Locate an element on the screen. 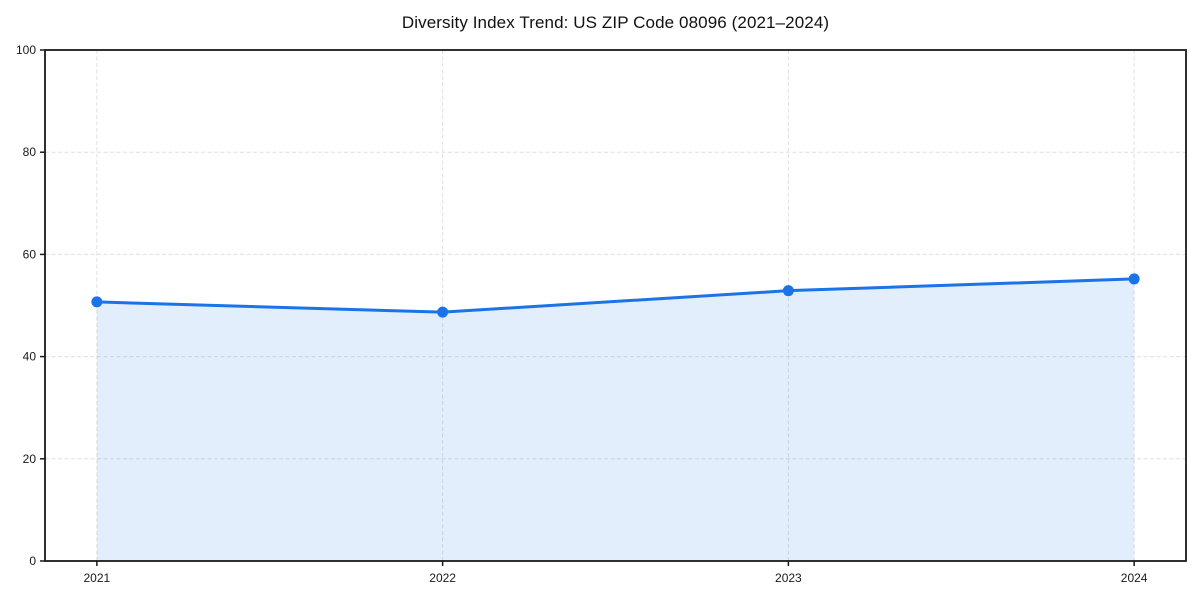  x-tick-label: 2021 is located at coordinates (97, 578).